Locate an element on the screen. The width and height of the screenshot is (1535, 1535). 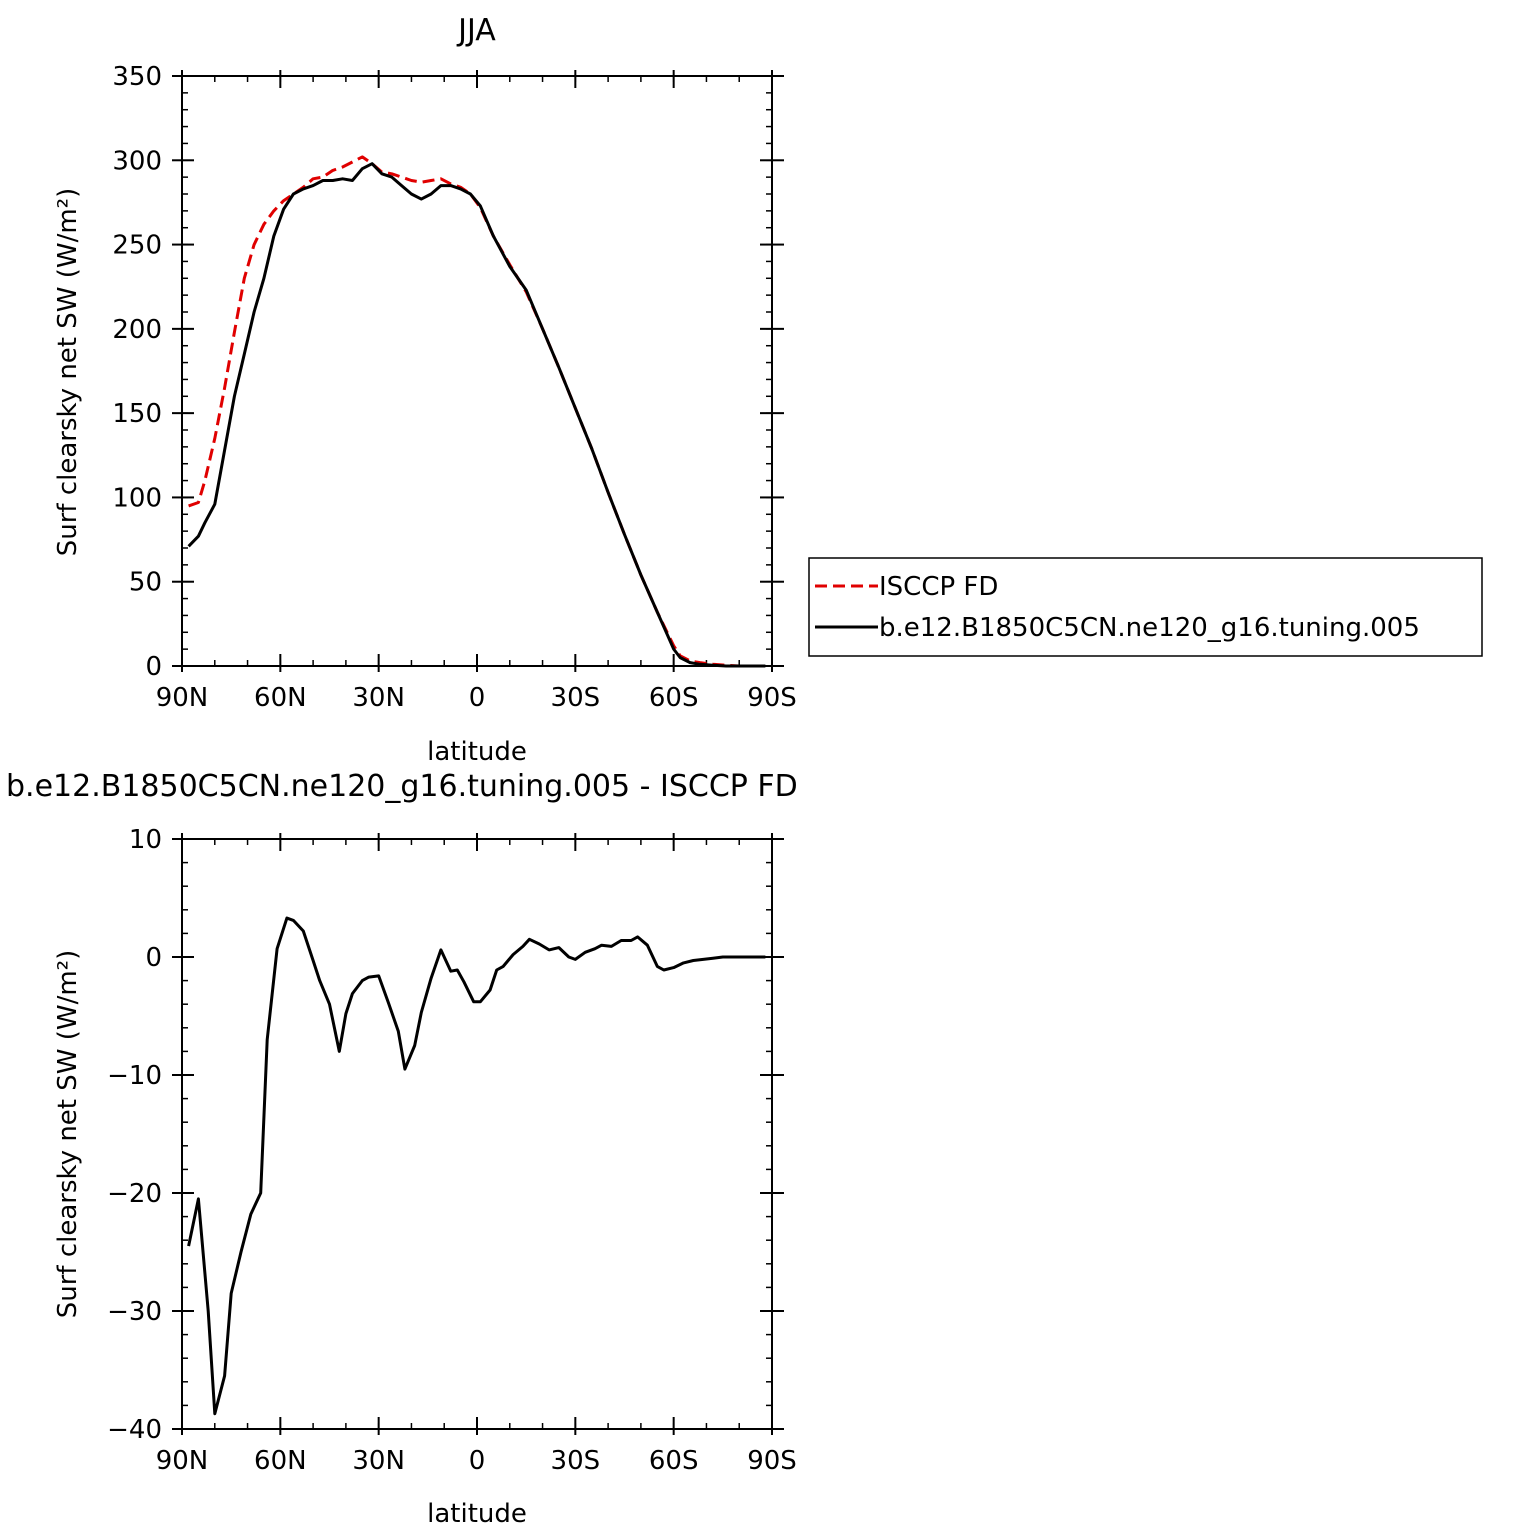
y-tick-label: −30 is located at coordinates (134, 1312).